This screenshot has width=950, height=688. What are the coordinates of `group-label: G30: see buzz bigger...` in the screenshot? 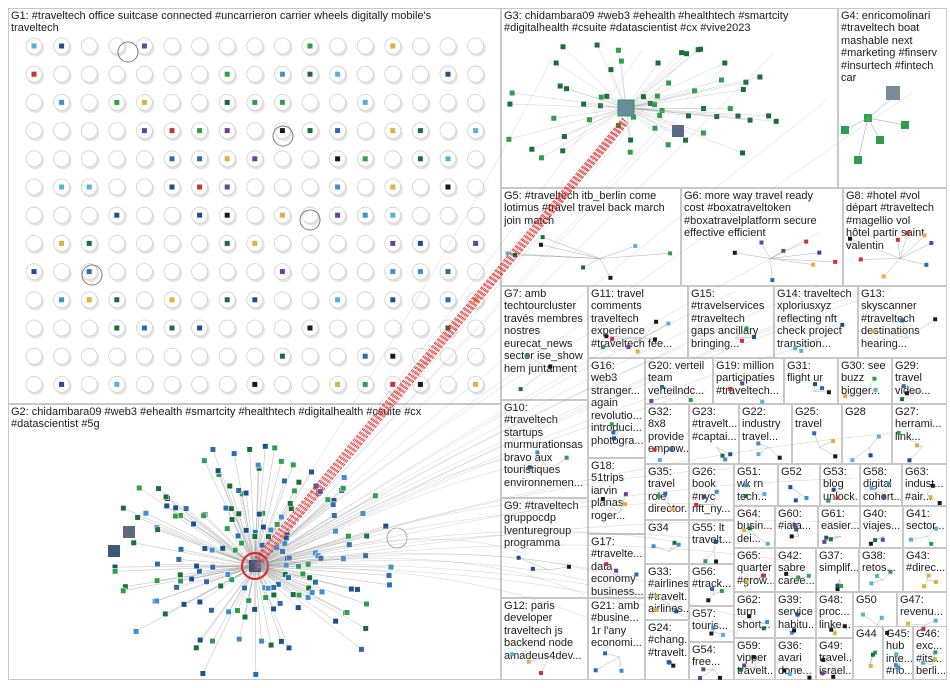 It's located at (863, 378).